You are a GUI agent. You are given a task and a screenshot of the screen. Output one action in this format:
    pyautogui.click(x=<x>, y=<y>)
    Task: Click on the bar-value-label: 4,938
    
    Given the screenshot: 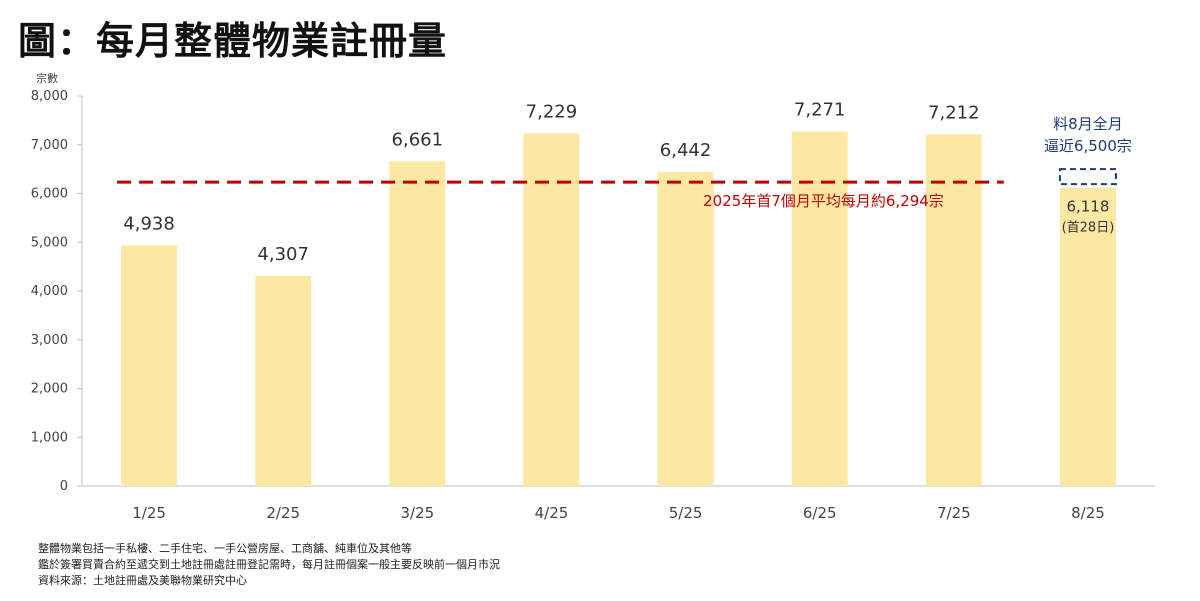 What is the action you would take?
    pyautogui.click(x=149, y=223)
    